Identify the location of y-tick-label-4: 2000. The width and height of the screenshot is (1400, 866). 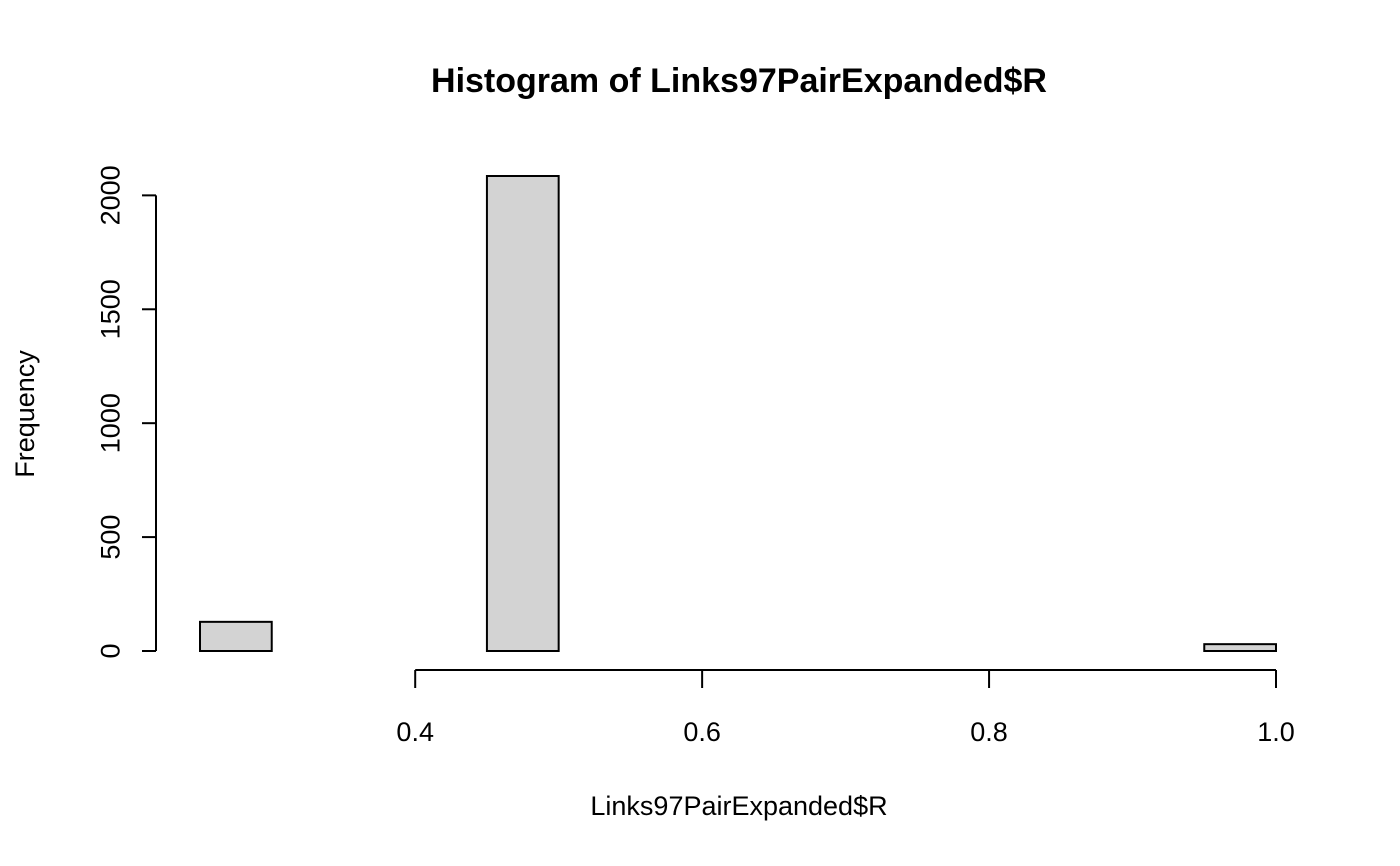
(111, 195).